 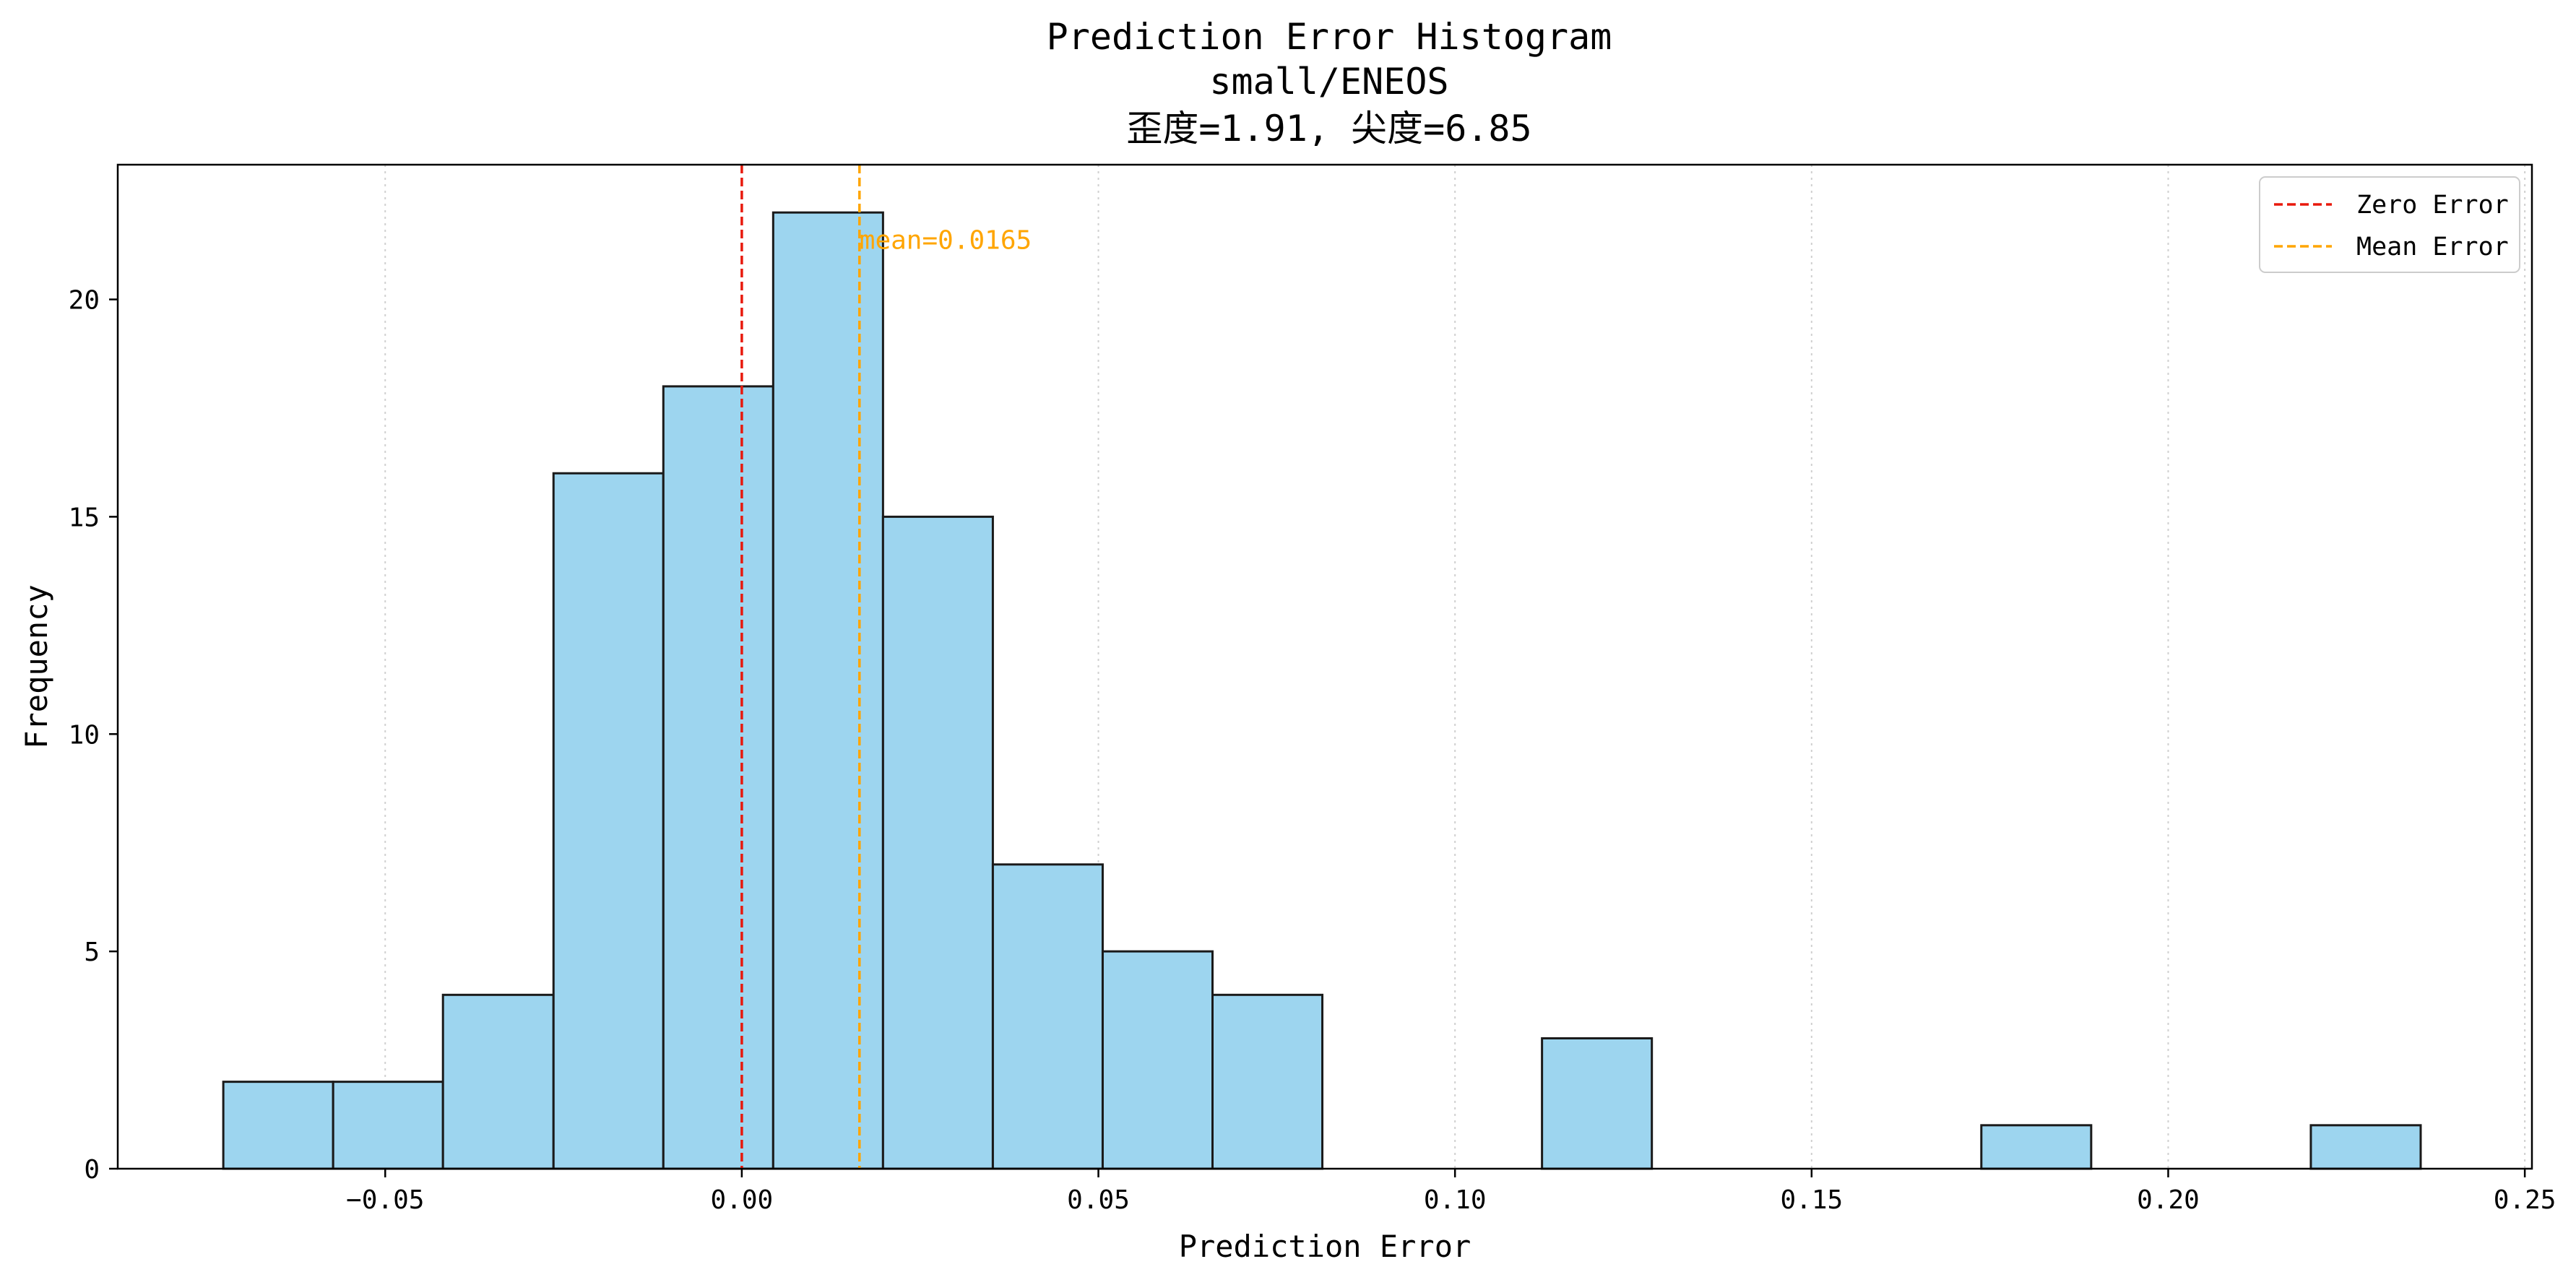 I want to click on legend-label-mean-error: Mean Error, so click(x=2432, y=247).